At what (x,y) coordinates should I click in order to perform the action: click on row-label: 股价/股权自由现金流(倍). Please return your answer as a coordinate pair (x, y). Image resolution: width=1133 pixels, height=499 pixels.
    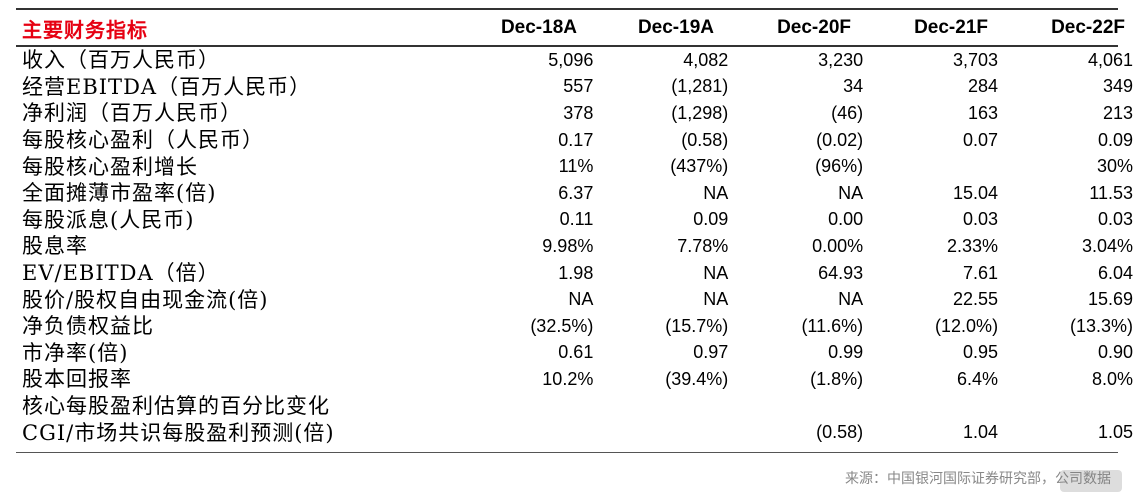
    Looking at the image, I should click on (145, 299).